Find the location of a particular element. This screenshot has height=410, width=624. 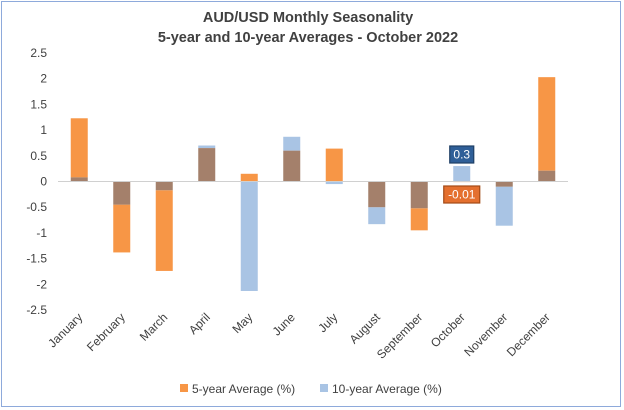

y-tick-label: 2.5 is located at coordinates (38, 53).